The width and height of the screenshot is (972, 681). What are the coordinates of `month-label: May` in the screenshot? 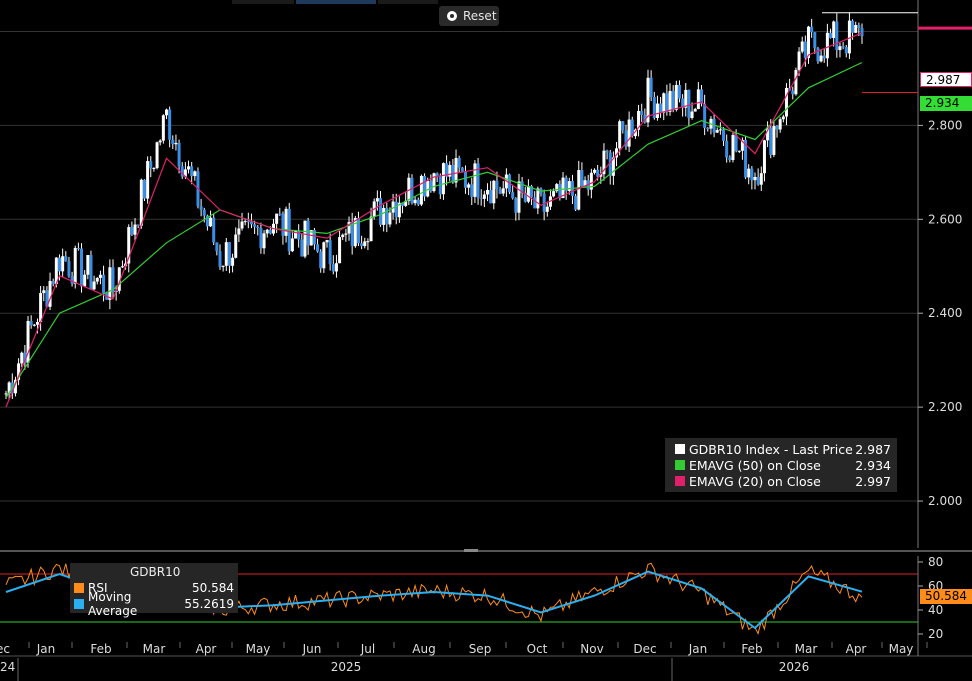 It's located at (258, 649).